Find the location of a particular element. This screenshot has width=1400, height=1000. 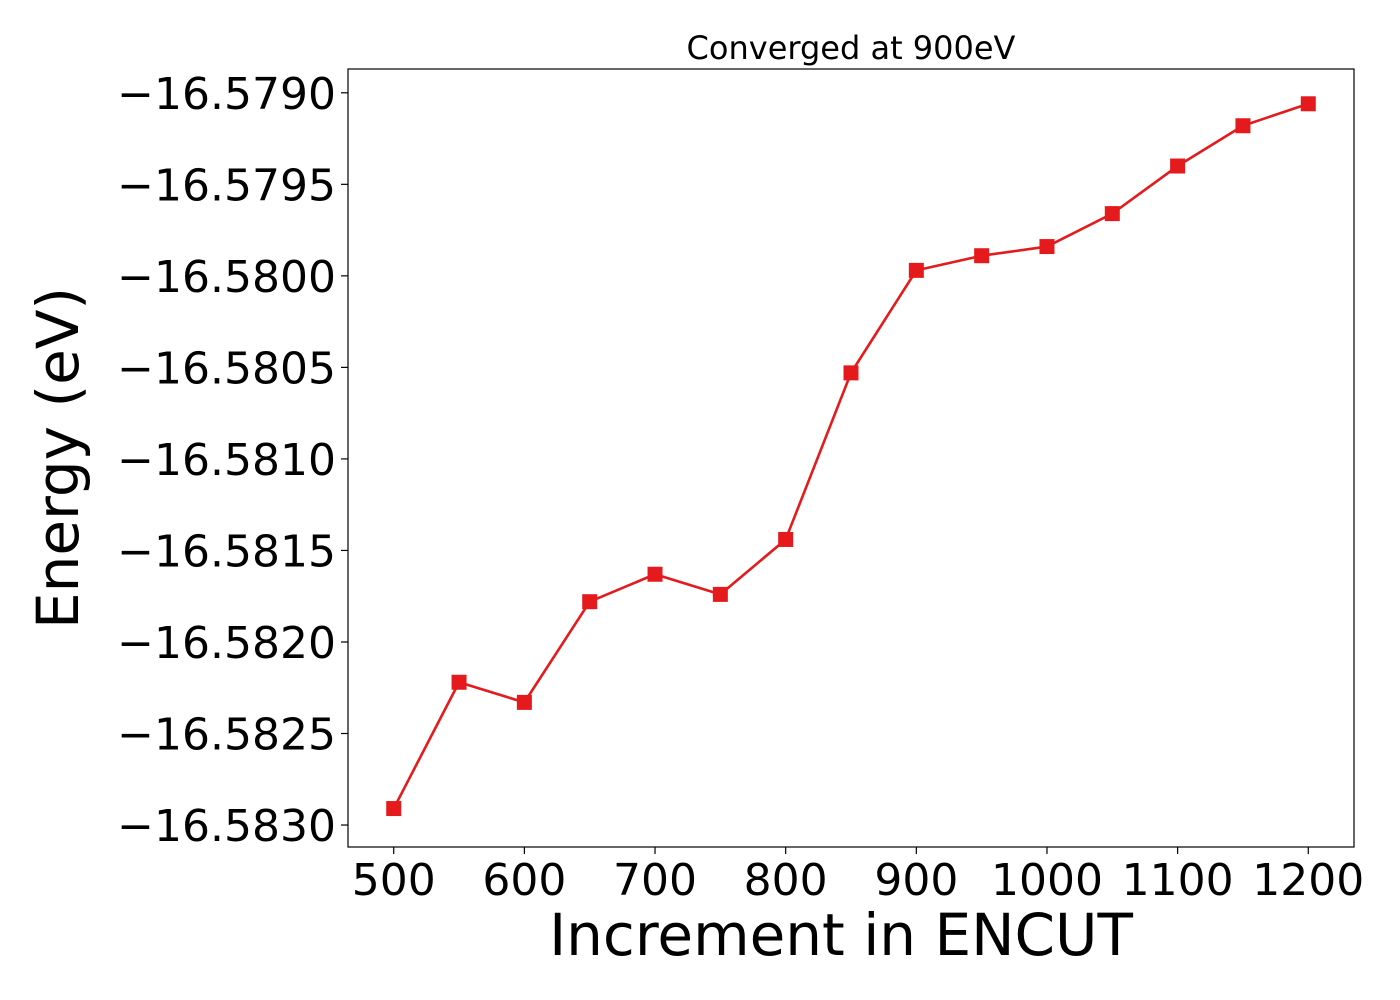

y-axis-title: Energy (eV) is located at coordinates (58, 458).